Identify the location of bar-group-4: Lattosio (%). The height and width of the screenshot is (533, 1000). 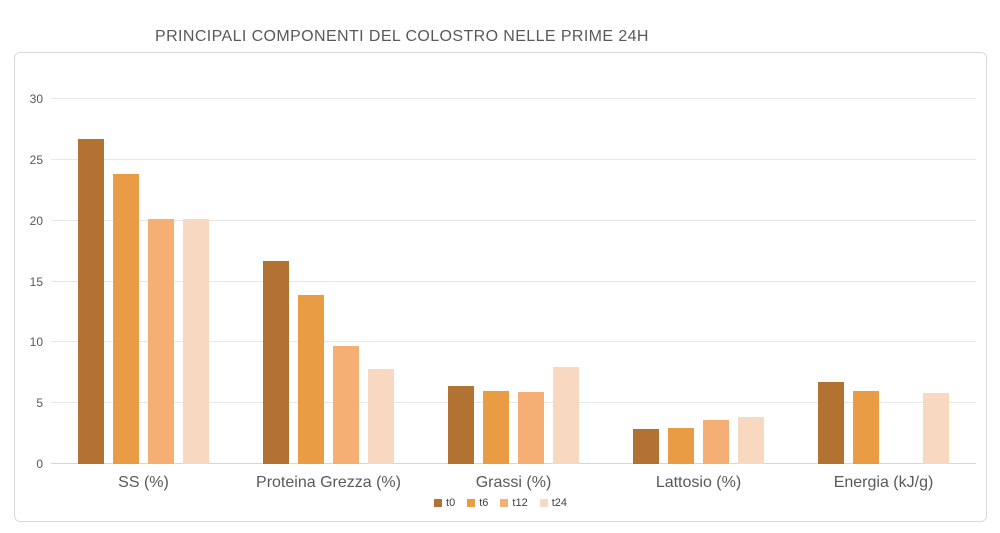
(698, 295).